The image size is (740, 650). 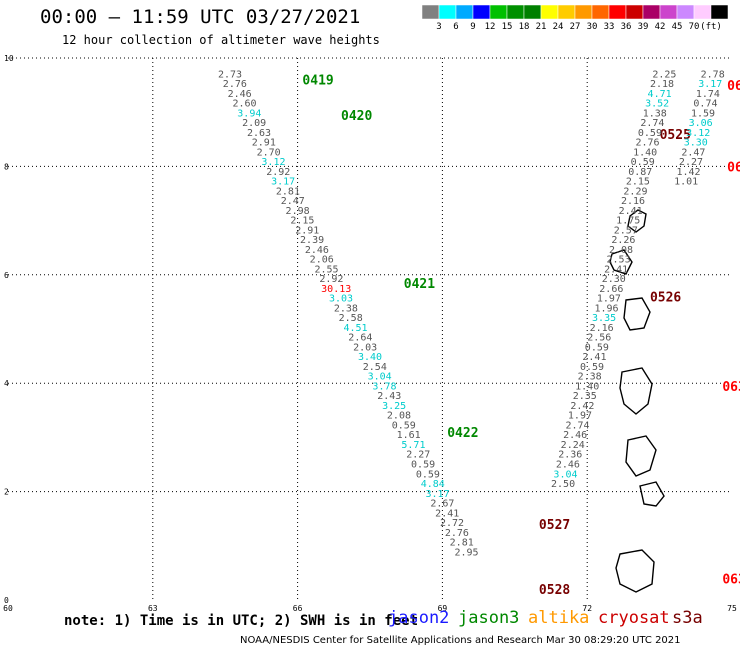 I want to click on data-label: 1.59, so click(x=703, y=113).